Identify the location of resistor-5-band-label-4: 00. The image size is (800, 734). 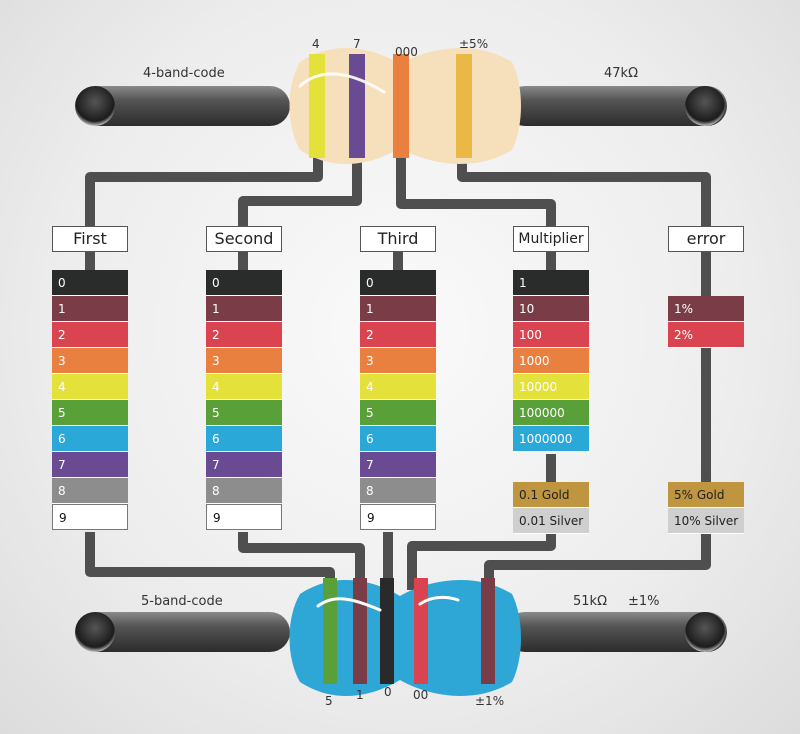
(421, 695).